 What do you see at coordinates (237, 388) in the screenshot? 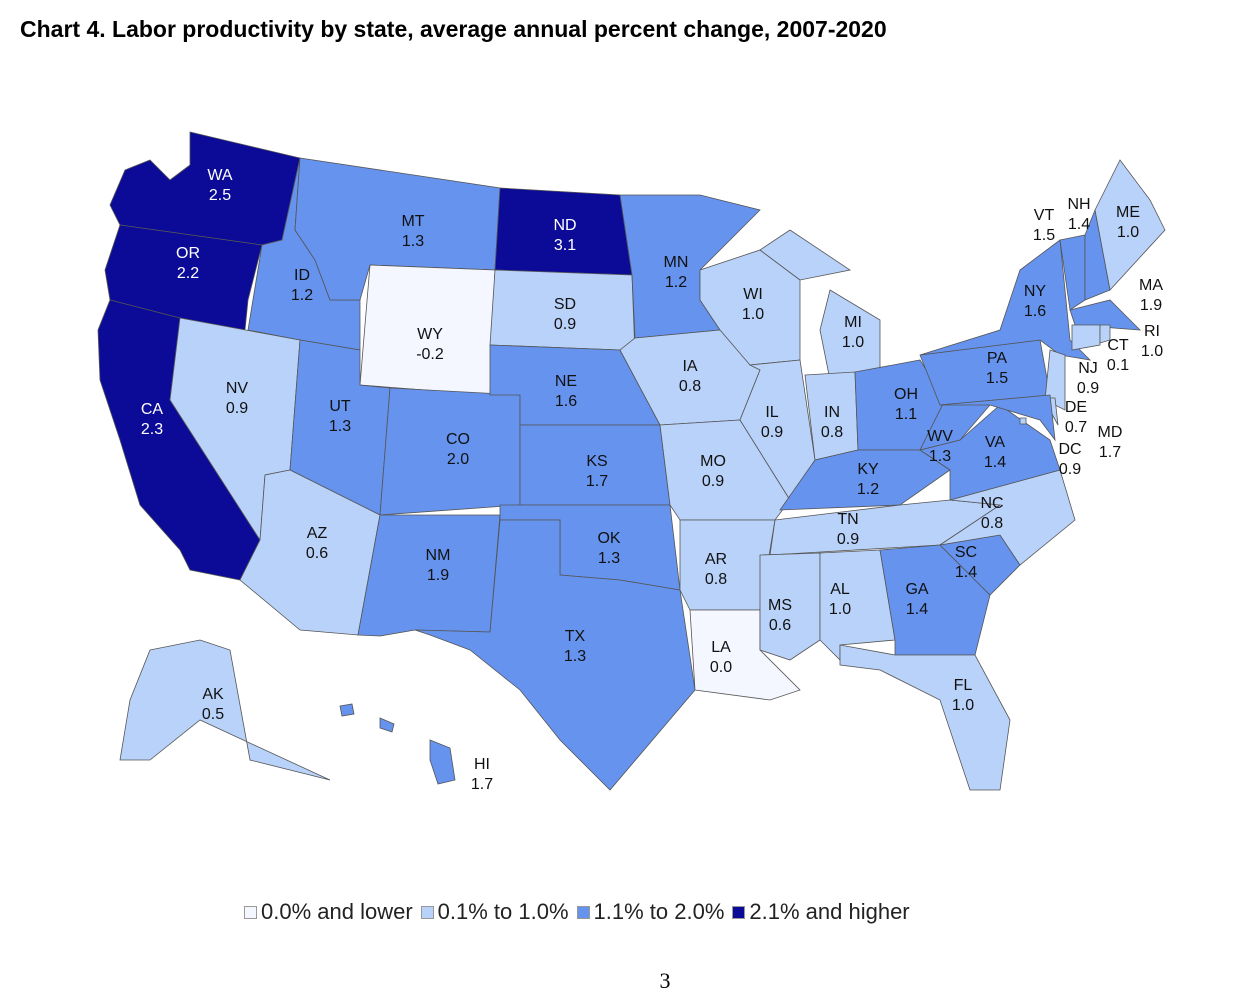
I see `state-abbr-label: NV` at bounding box center [237, 388].